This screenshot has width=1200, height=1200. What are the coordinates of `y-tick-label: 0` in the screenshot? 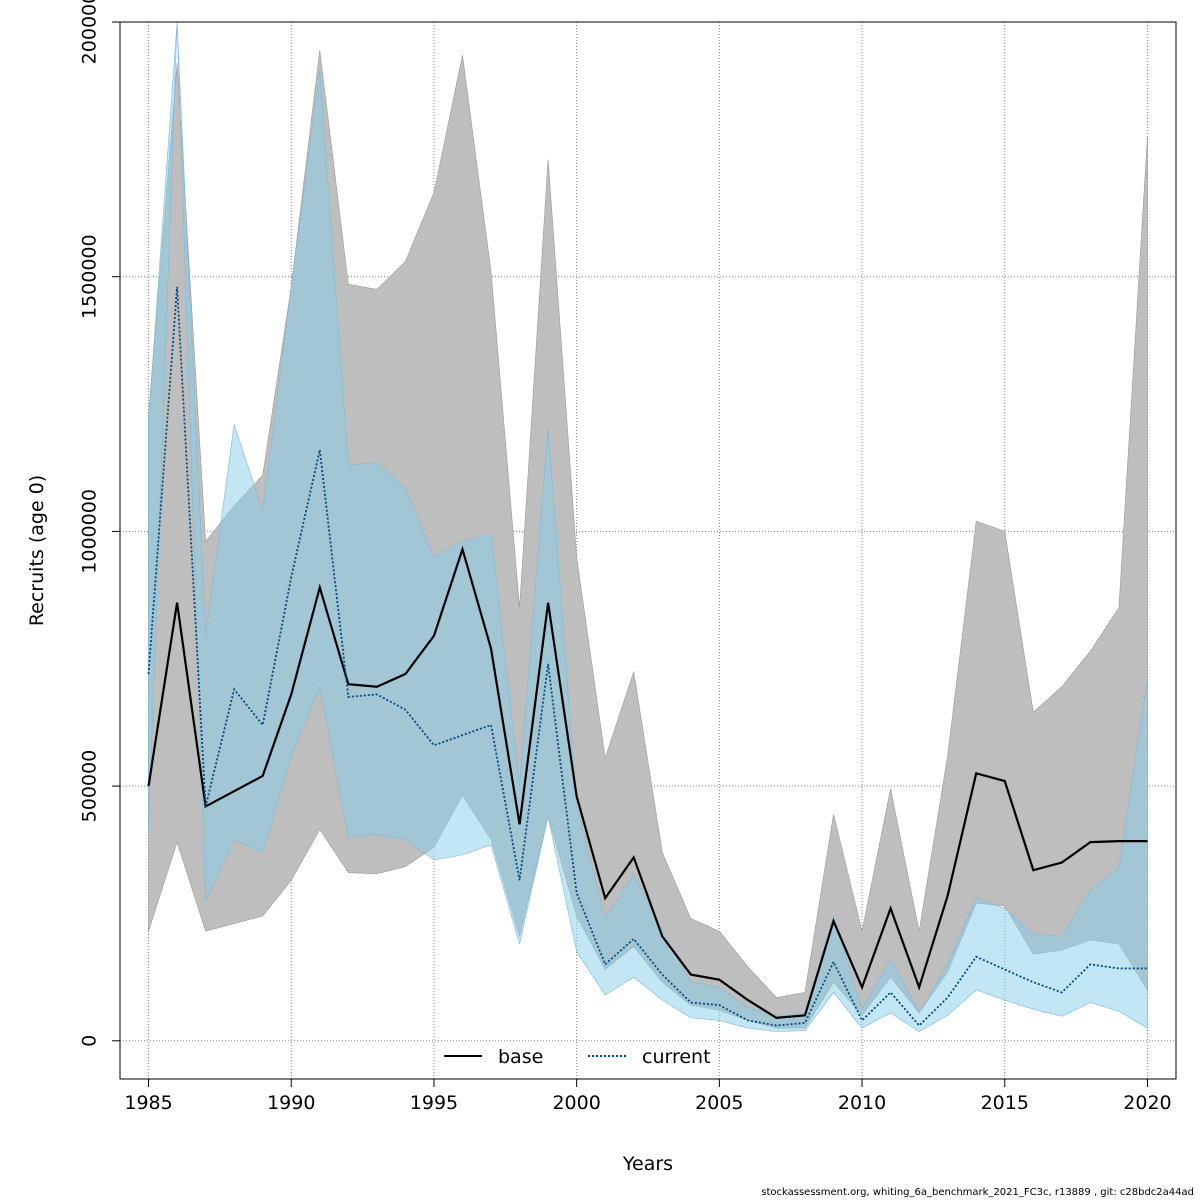 It's located at (90, 1041).